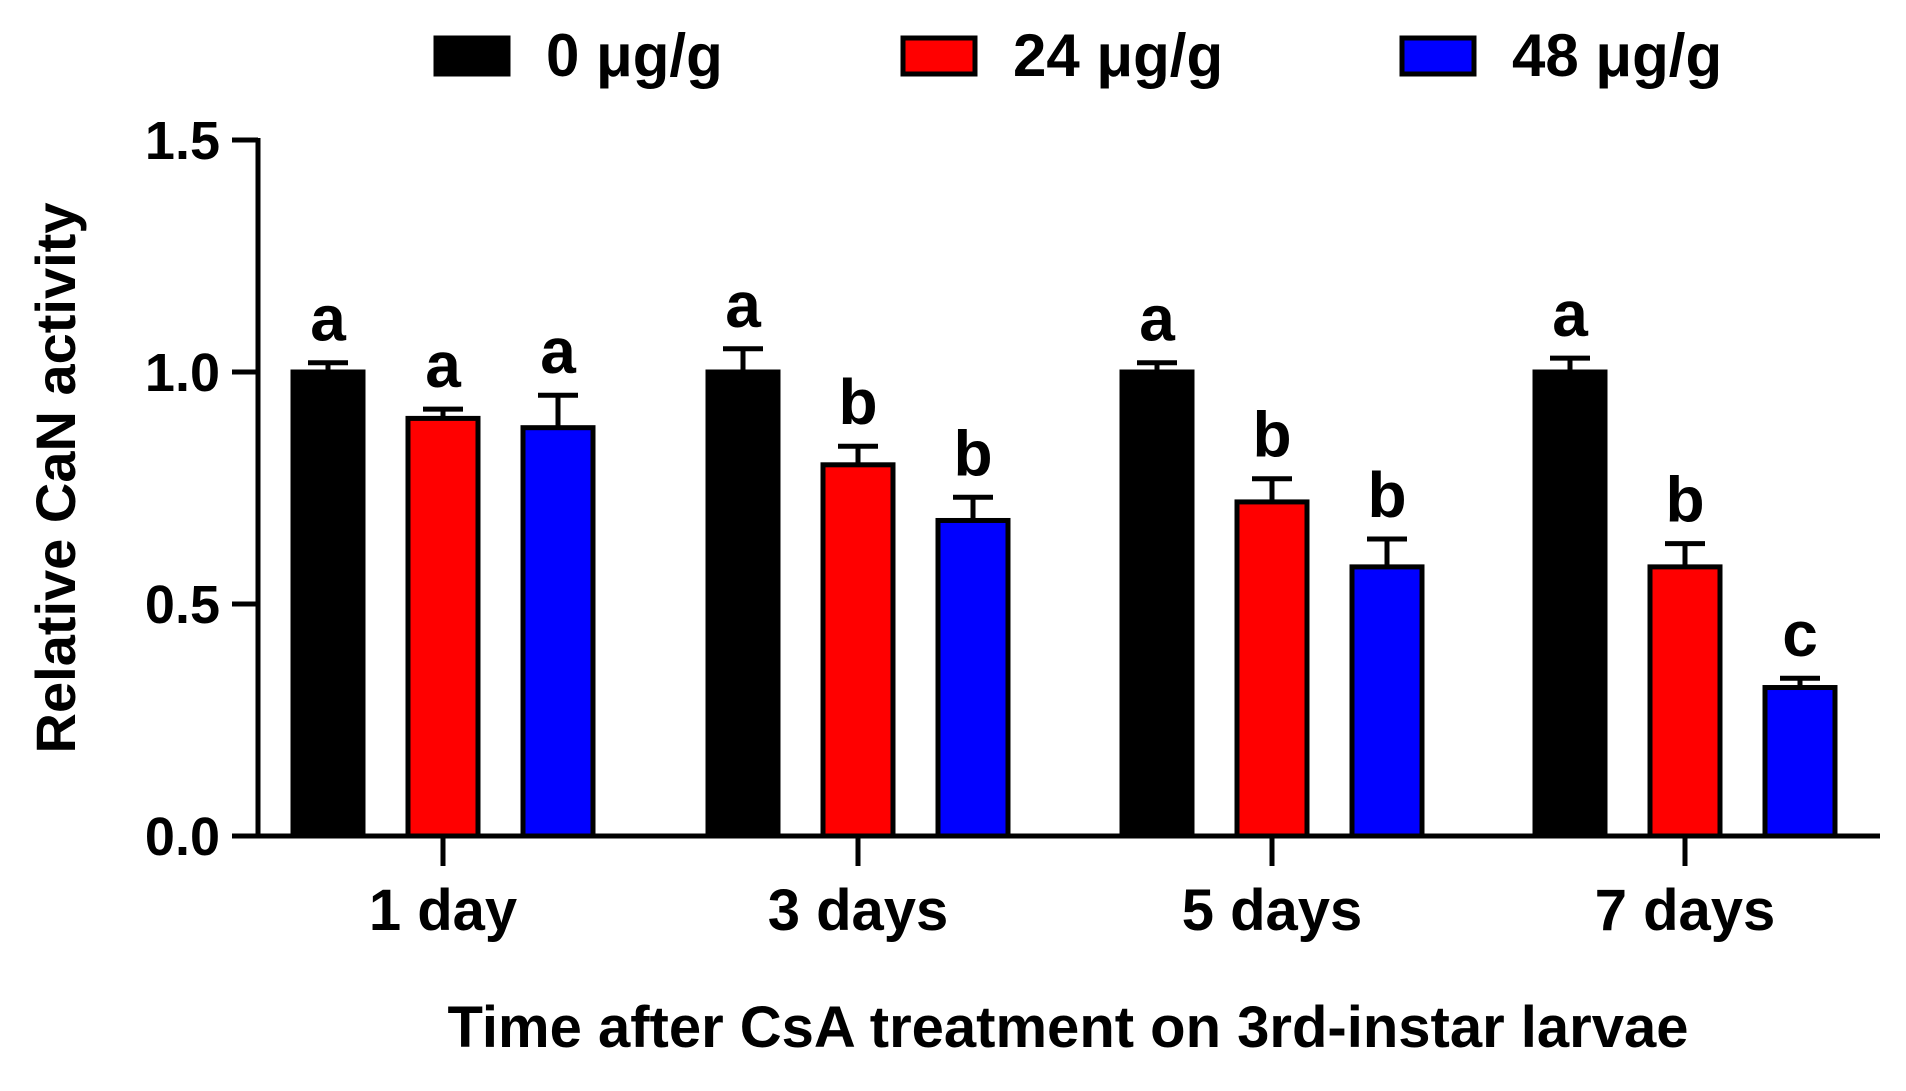 This screenshot has height=1091, width=1906. What do you see at coordinates (201, 489) in the screenshot?
I see `y-ticks-group: 0.0 0.5 1.0 1.5` at bounding box center [201, 489].